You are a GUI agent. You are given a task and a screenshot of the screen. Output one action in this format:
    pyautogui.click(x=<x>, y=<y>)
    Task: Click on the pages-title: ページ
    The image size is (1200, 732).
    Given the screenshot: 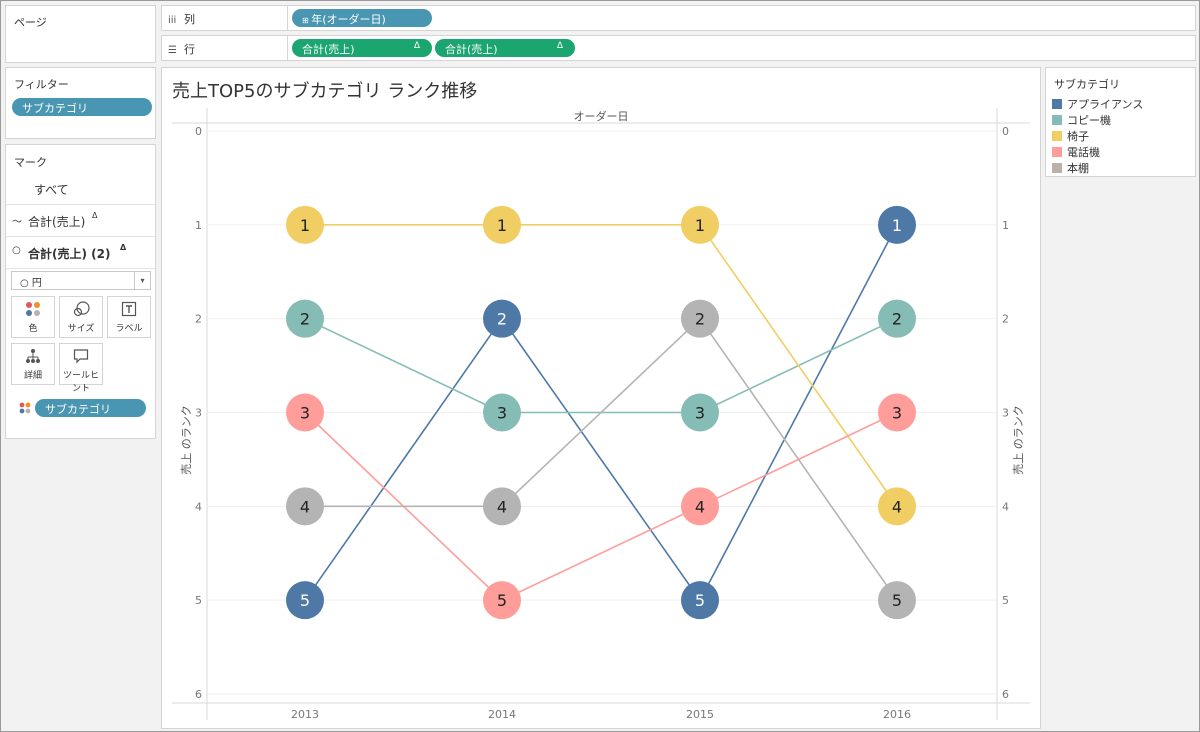 What is the action you would take?
    pyautogui.click(x=30, y=22)
    